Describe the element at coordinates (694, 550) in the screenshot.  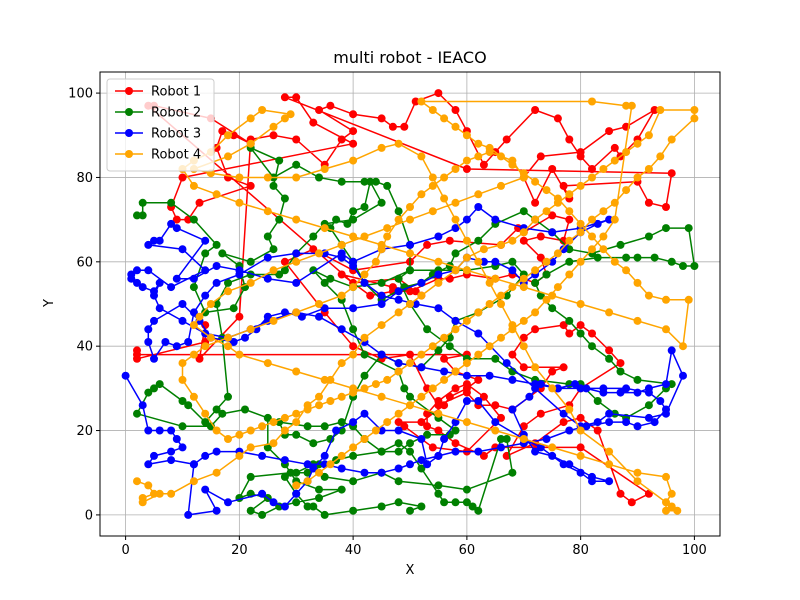
I see `x-tick-label: 100` at that location.